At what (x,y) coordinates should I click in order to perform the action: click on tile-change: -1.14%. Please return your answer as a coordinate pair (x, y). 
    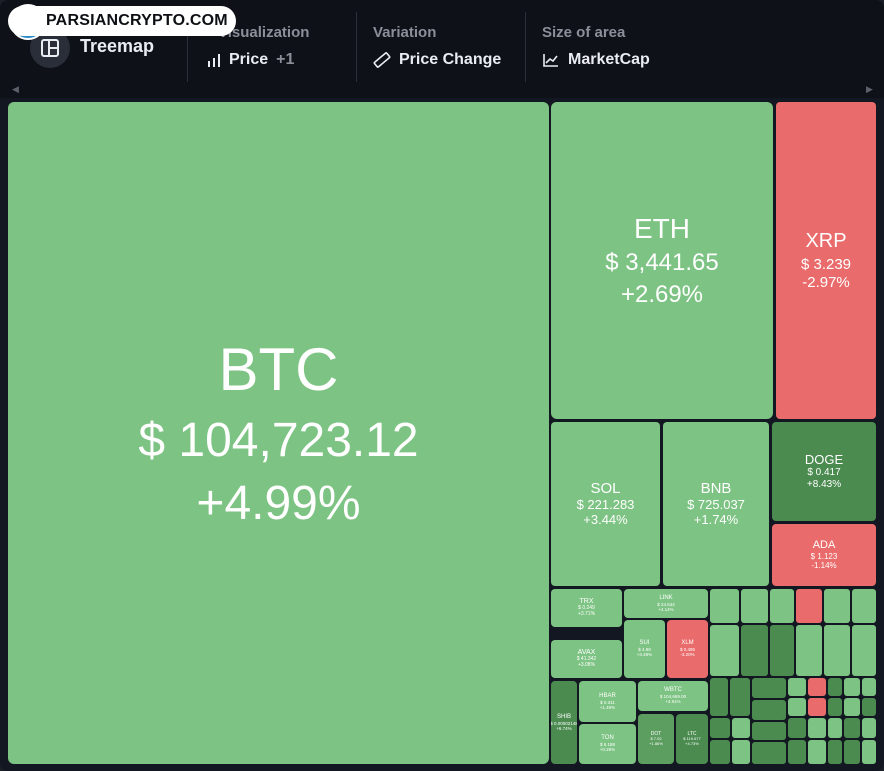
    Looking at the image, I should click on (824, 566).